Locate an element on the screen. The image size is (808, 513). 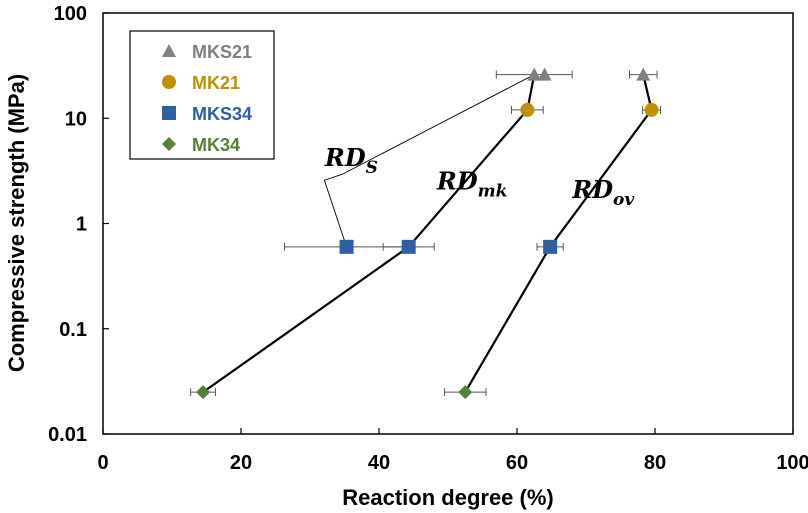
legend-marker-mks21 is located at coordinates (169, 50).